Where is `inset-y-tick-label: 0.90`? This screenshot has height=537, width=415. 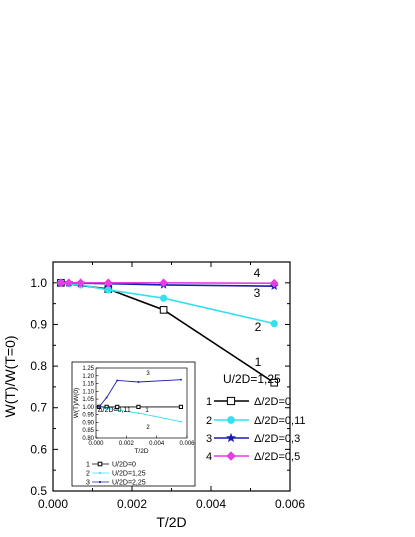
inset-y-tick-label: 0.90 is located at coordinates (88, 423).